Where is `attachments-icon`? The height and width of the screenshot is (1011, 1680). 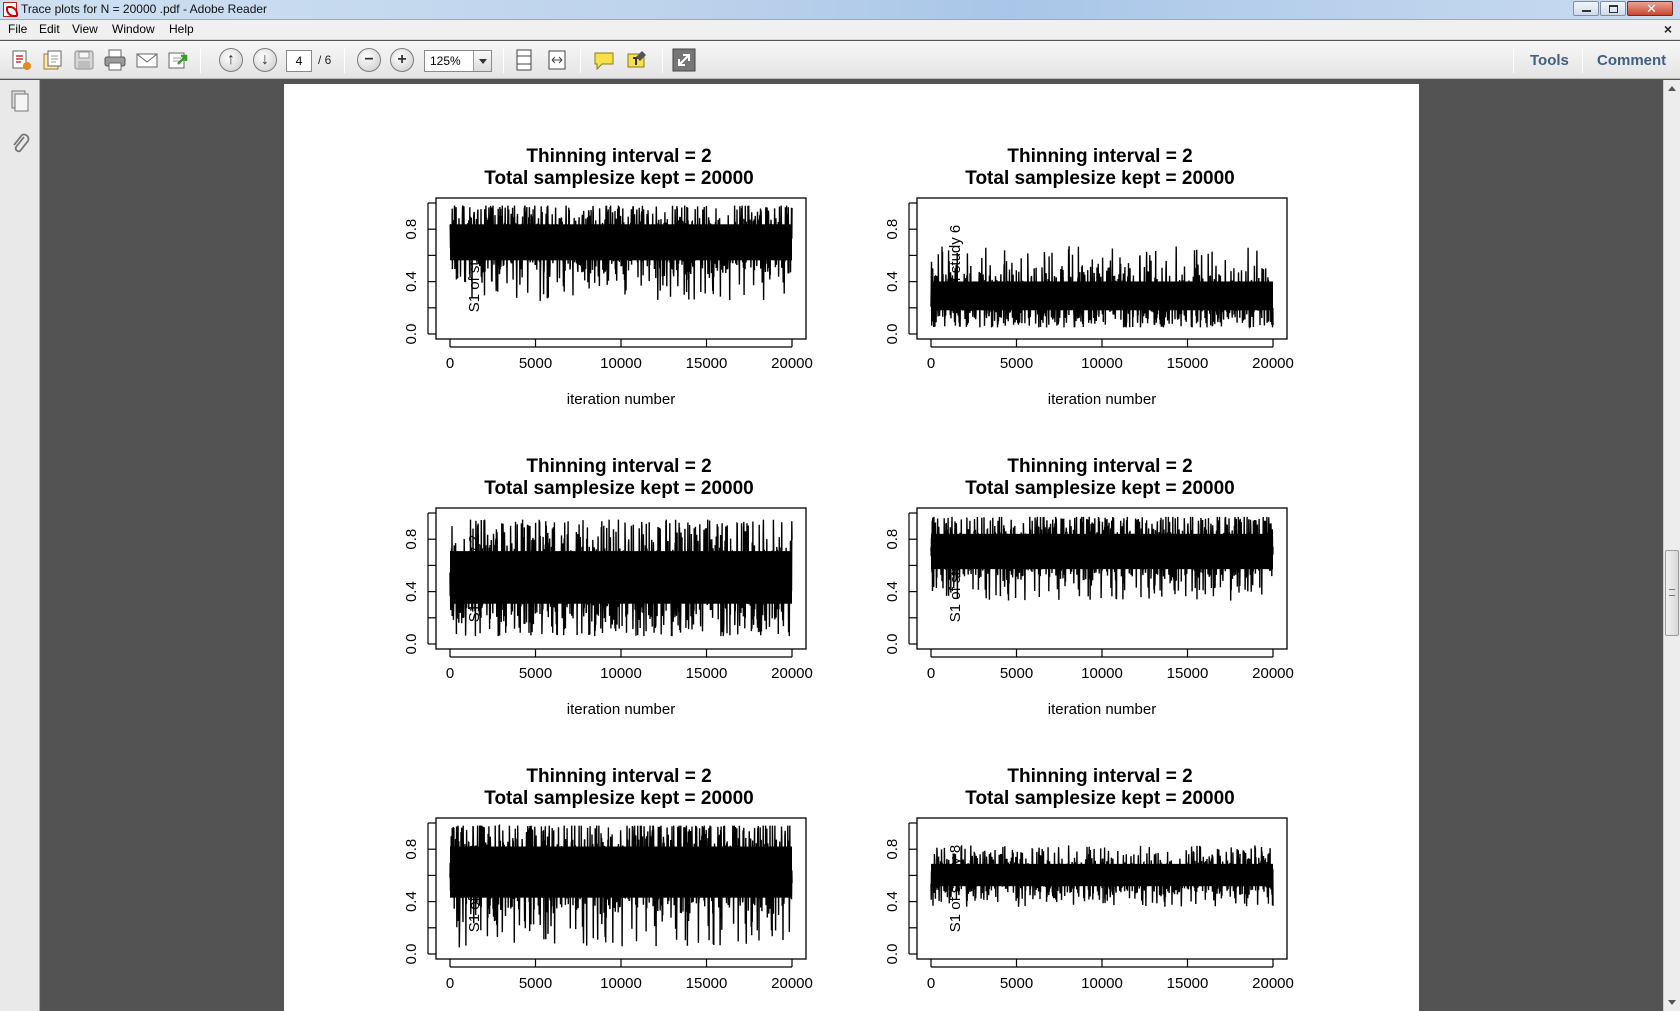 attachments-icon is located at coordinates (20, 143).